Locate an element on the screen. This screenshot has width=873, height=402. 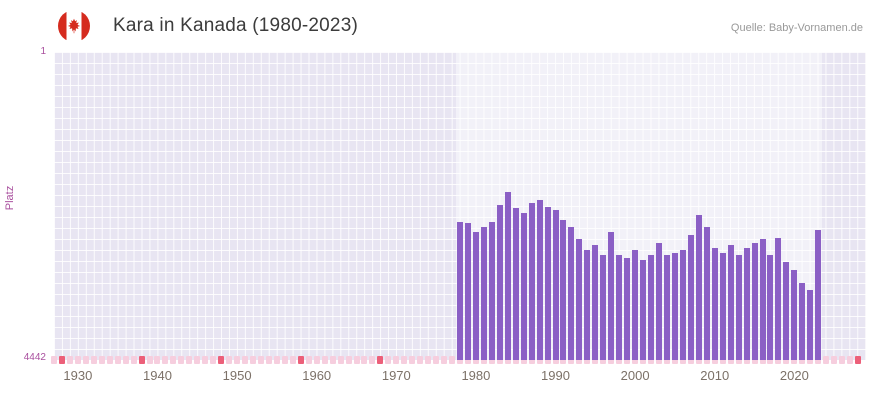
rank-marker-1993 is located at coordinates (579, 360).